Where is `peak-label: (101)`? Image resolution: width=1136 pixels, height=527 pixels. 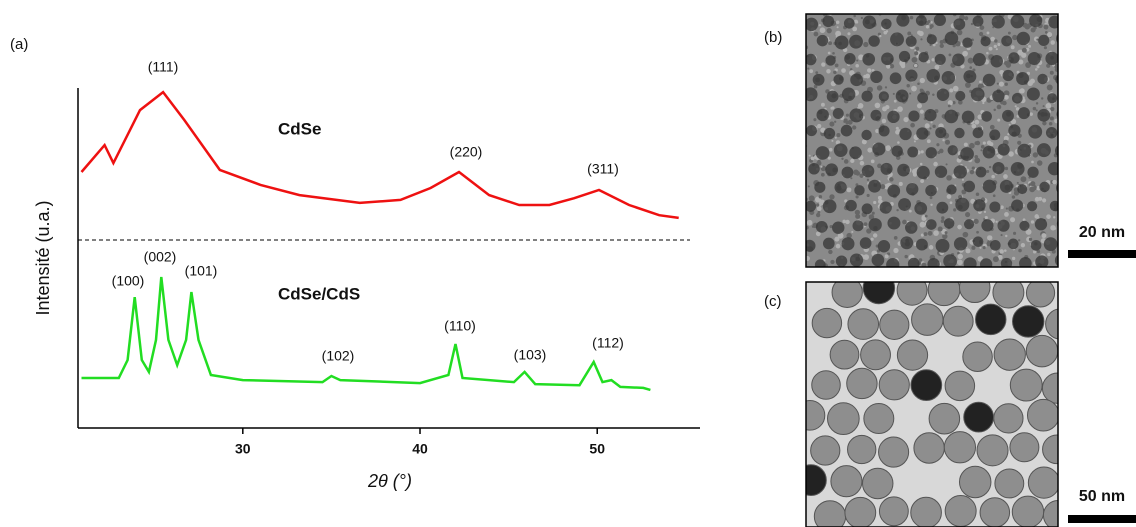
peak-label: (101) is located at coordinates (201, 271).